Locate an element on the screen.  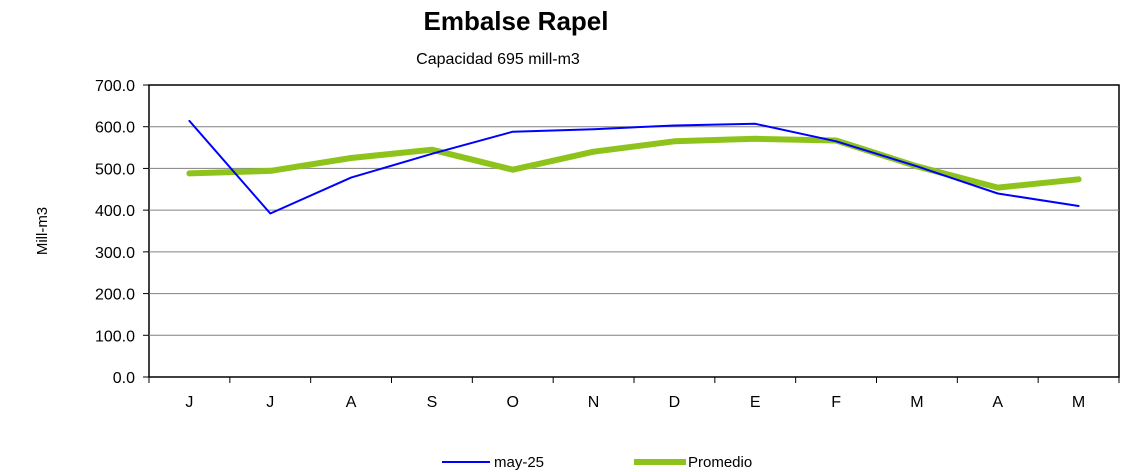
x-tick-label: E is located at coordinates (755, 402).